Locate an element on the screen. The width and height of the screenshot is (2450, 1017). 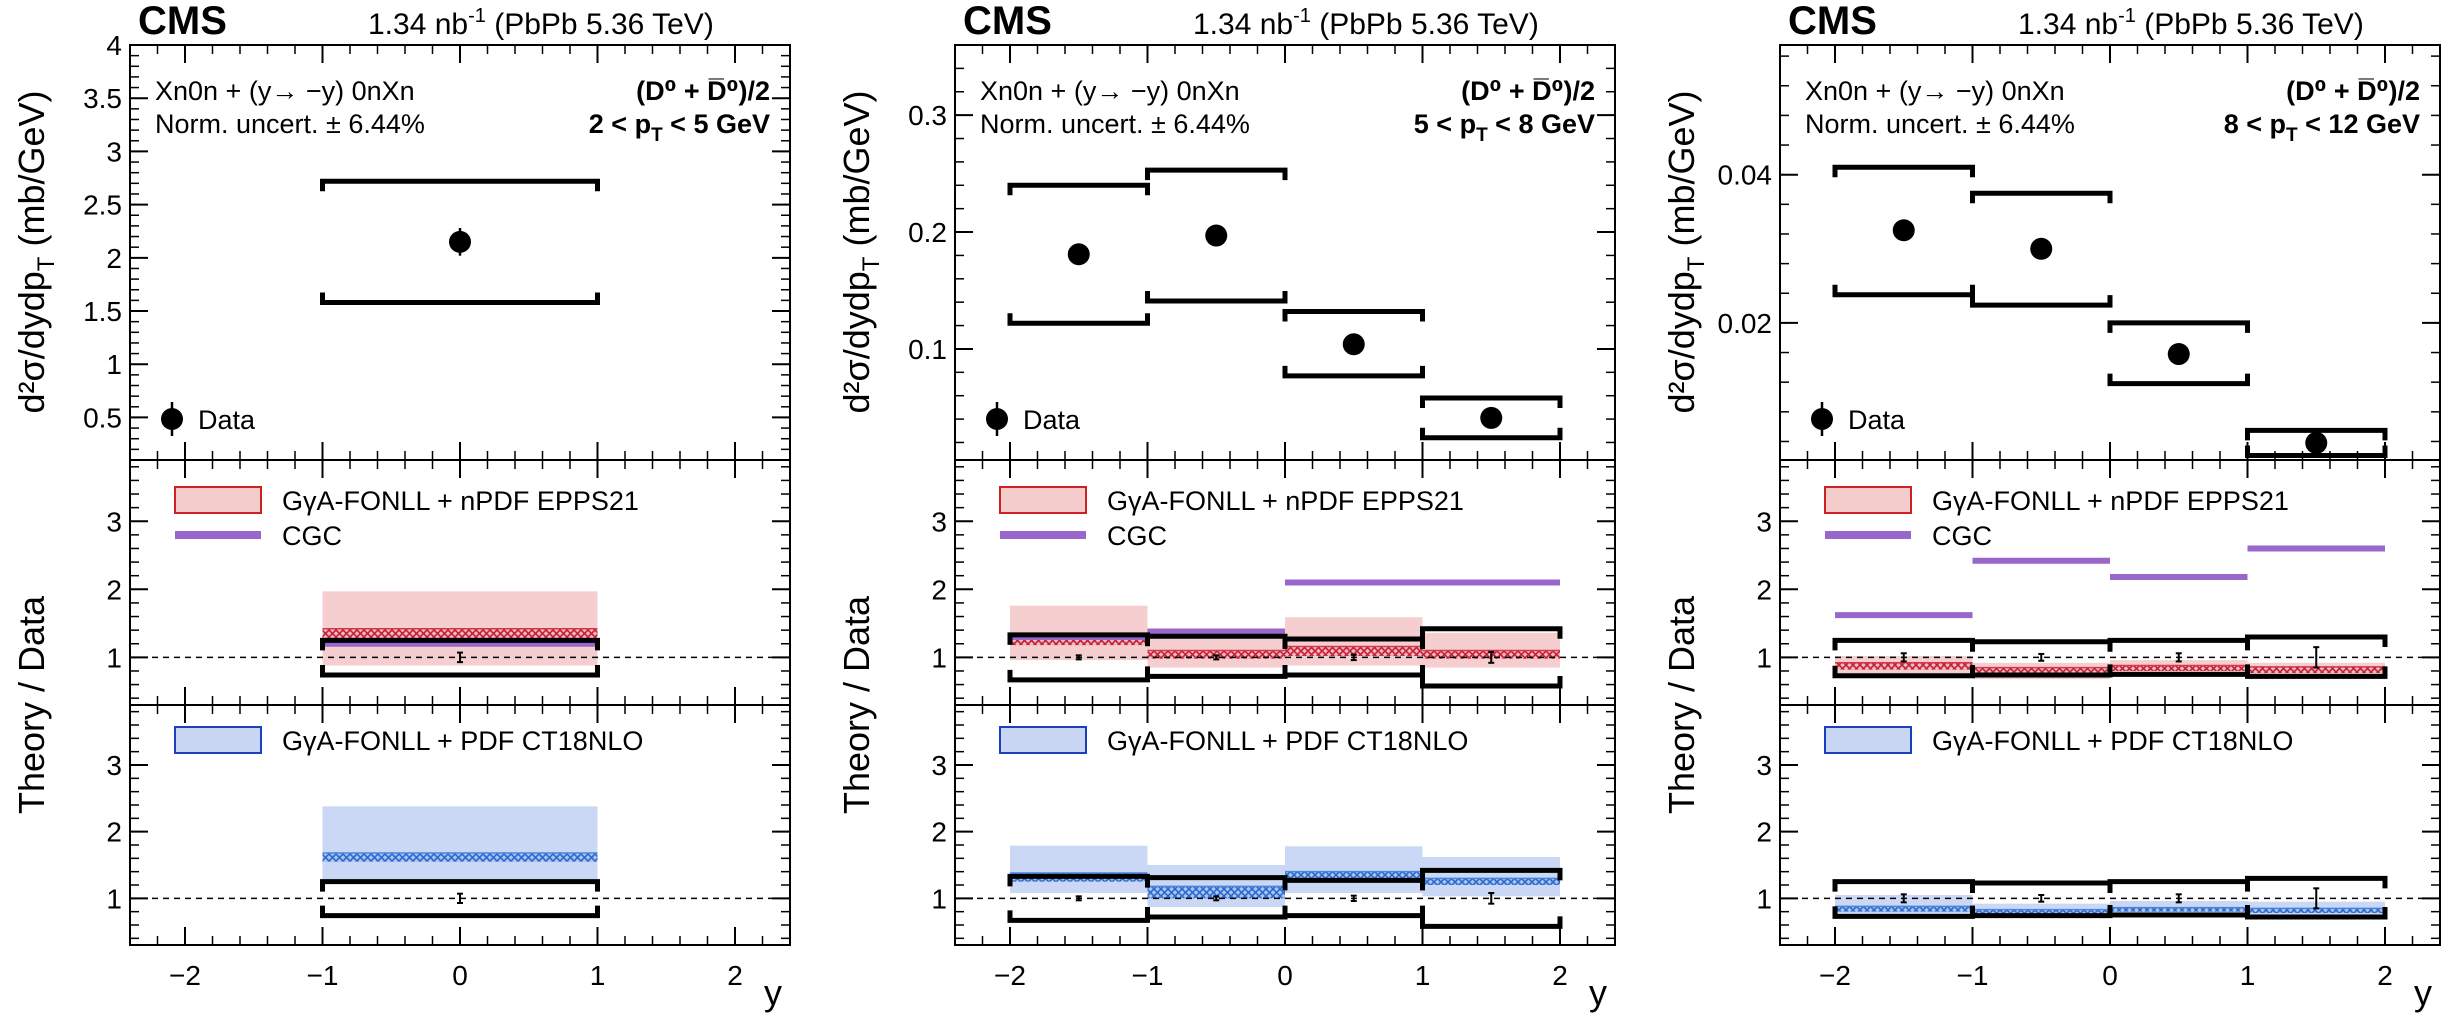
legend-cgc-label: CGC is located at coordinates (312, 536).